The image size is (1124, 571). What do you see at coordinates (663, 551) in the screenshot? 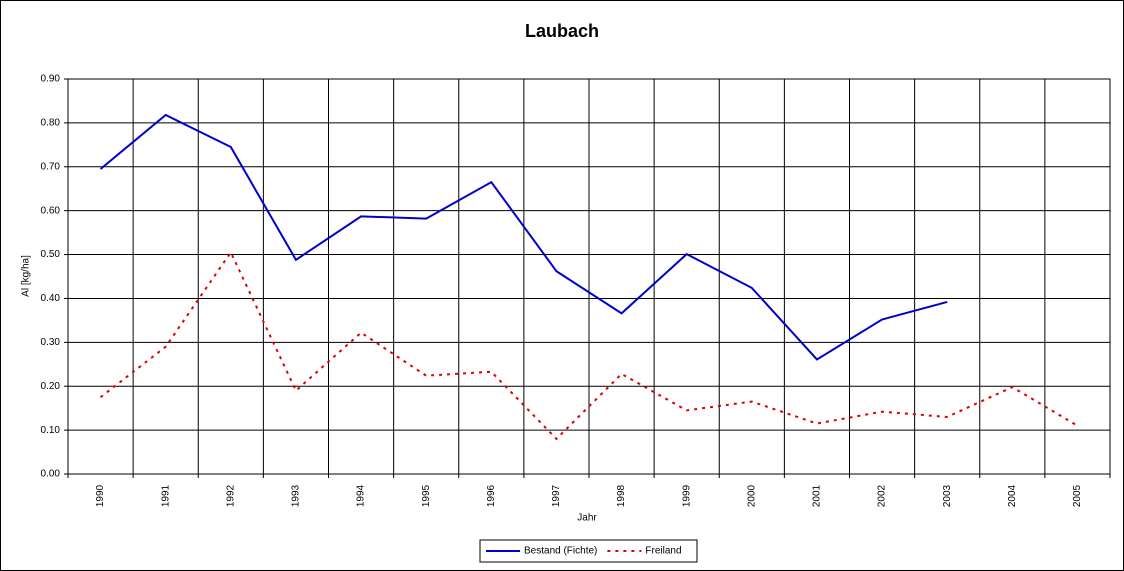
I see `legend-label: Freiland` at bounding box center [663, 551].